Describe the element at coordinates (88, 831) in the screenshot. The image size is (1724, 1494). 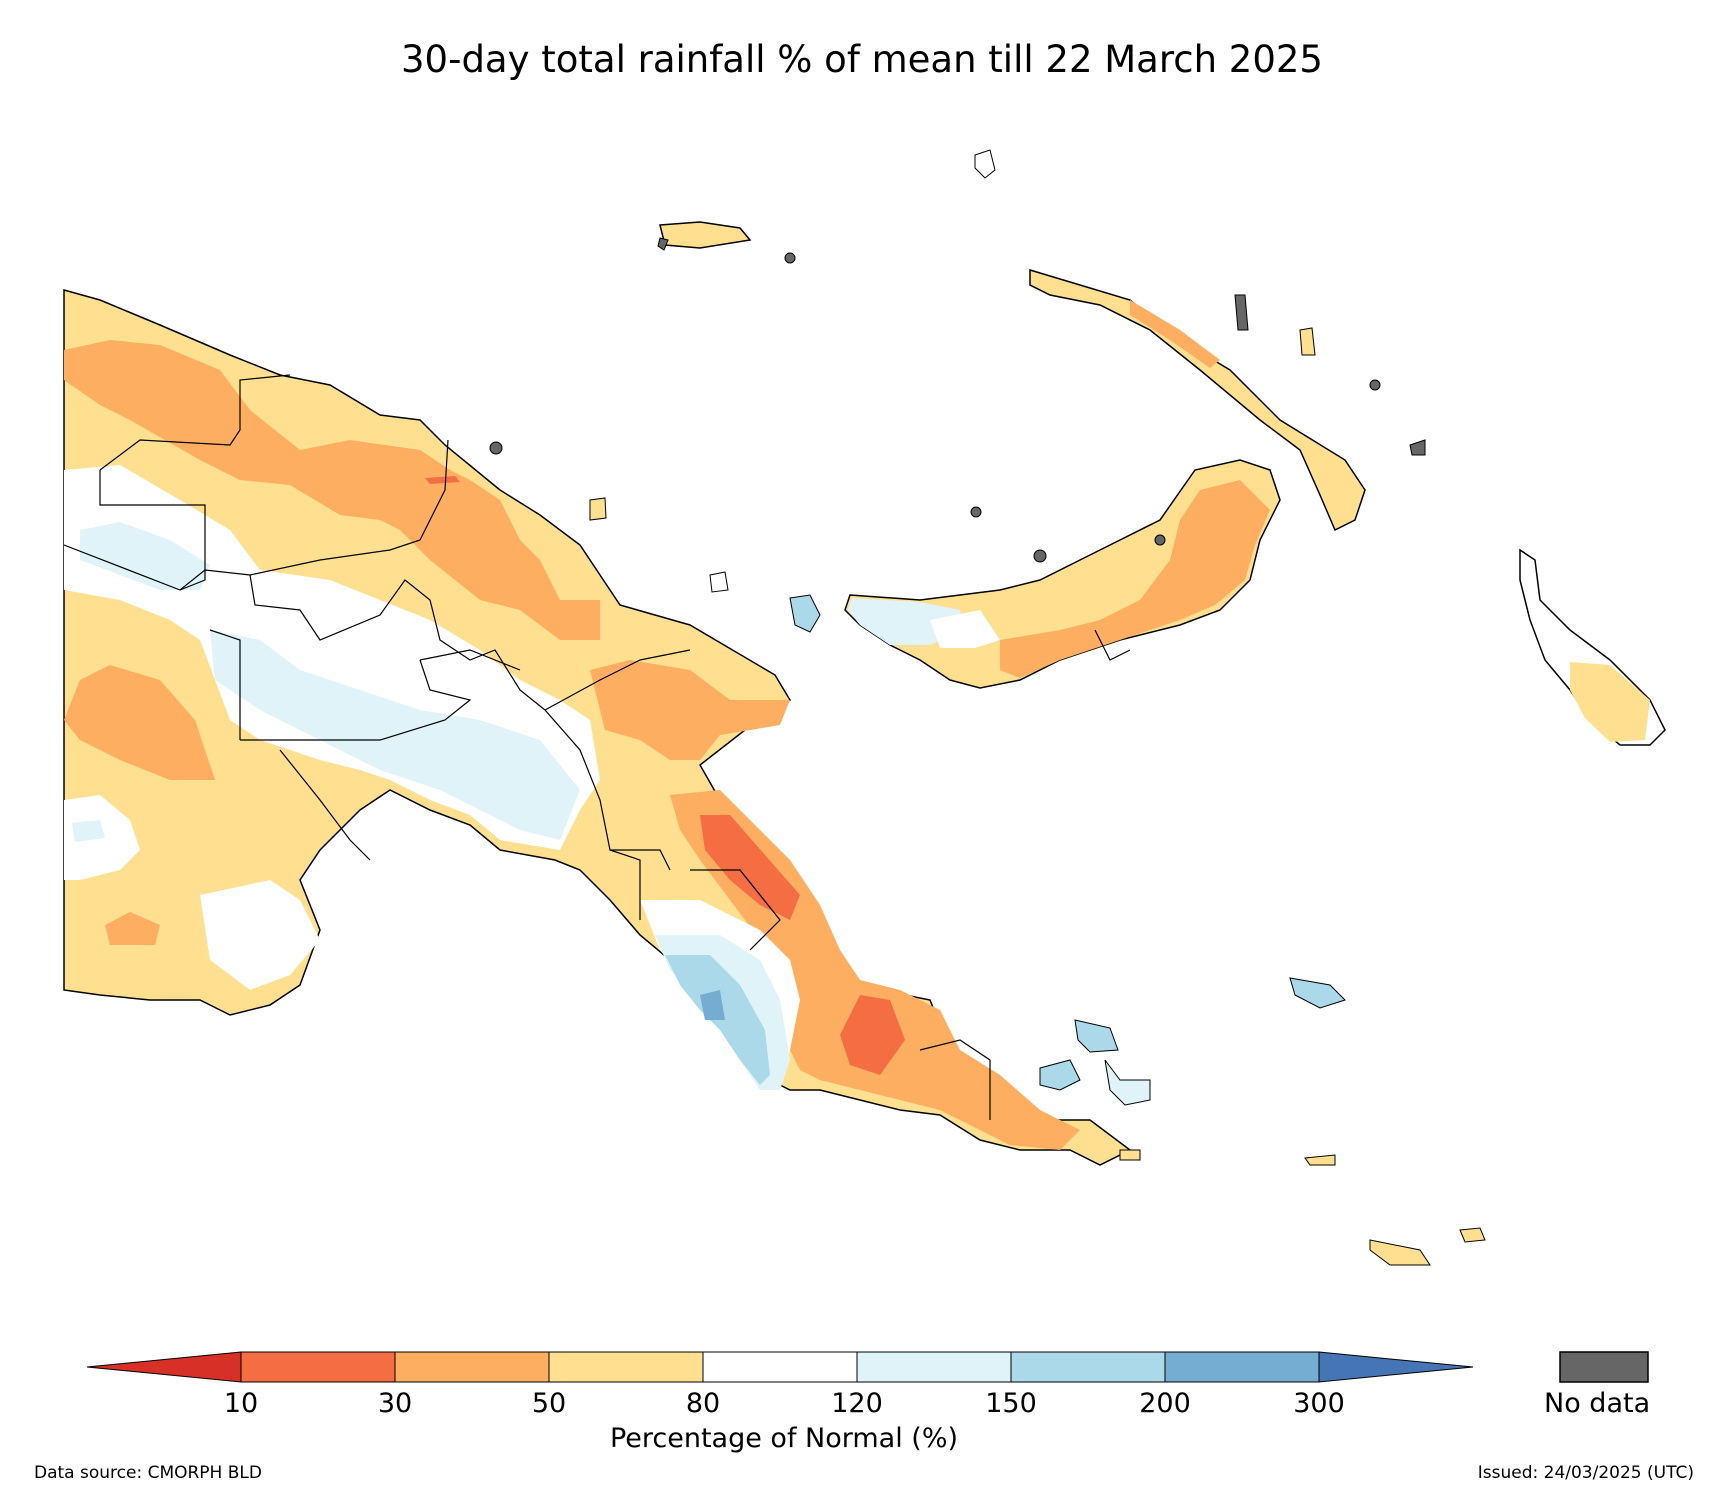
I see `zone-120-150-c` at that location.